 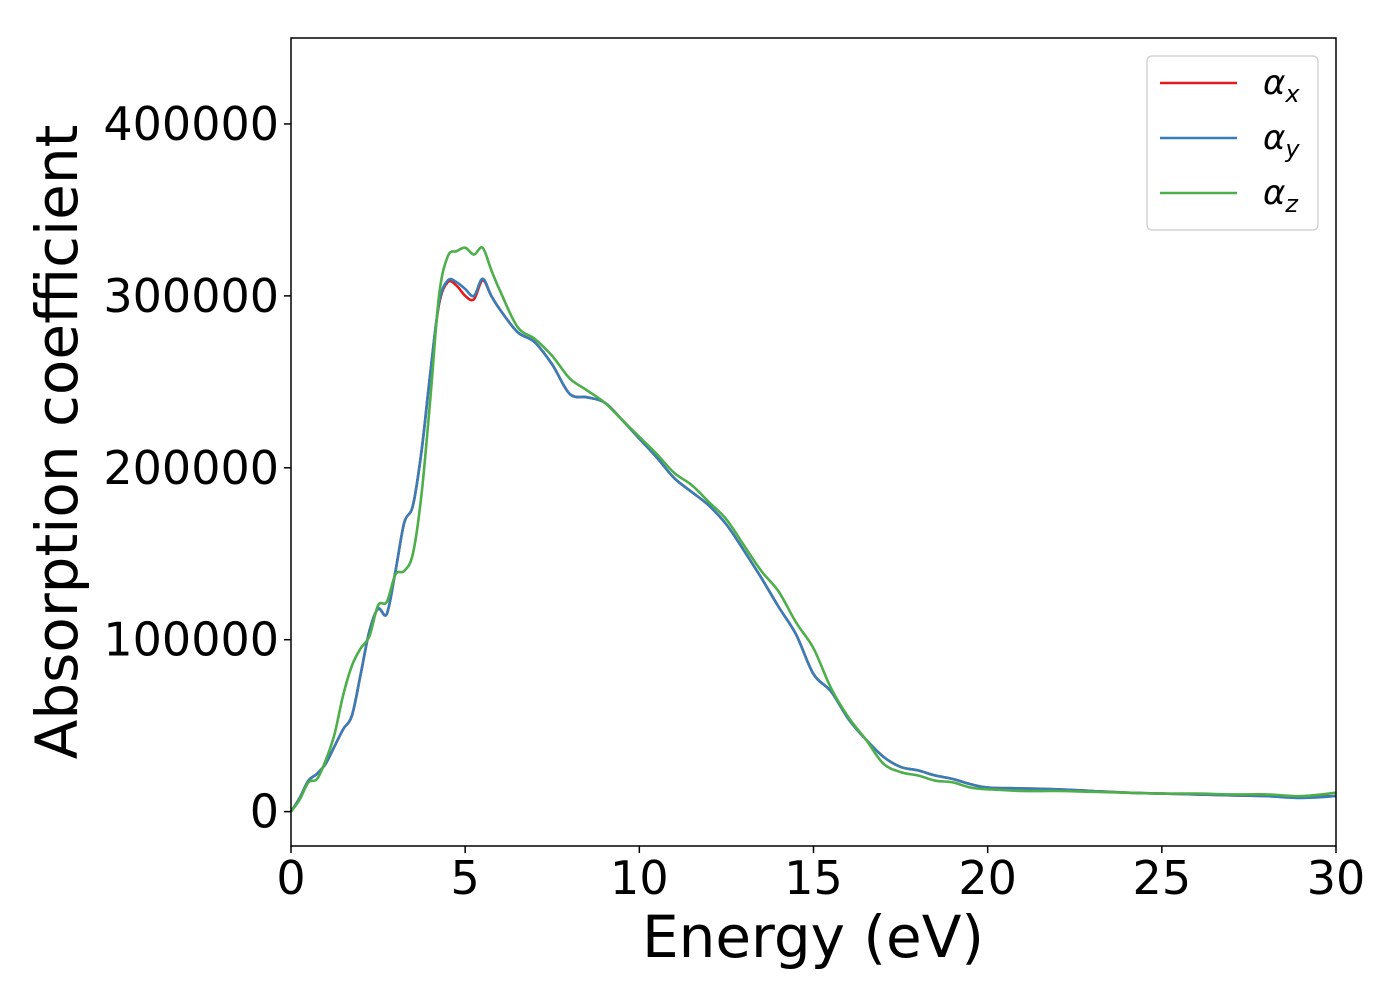 I want to click on x-axis-label: Energy (eV), so click(x=813, y=937).